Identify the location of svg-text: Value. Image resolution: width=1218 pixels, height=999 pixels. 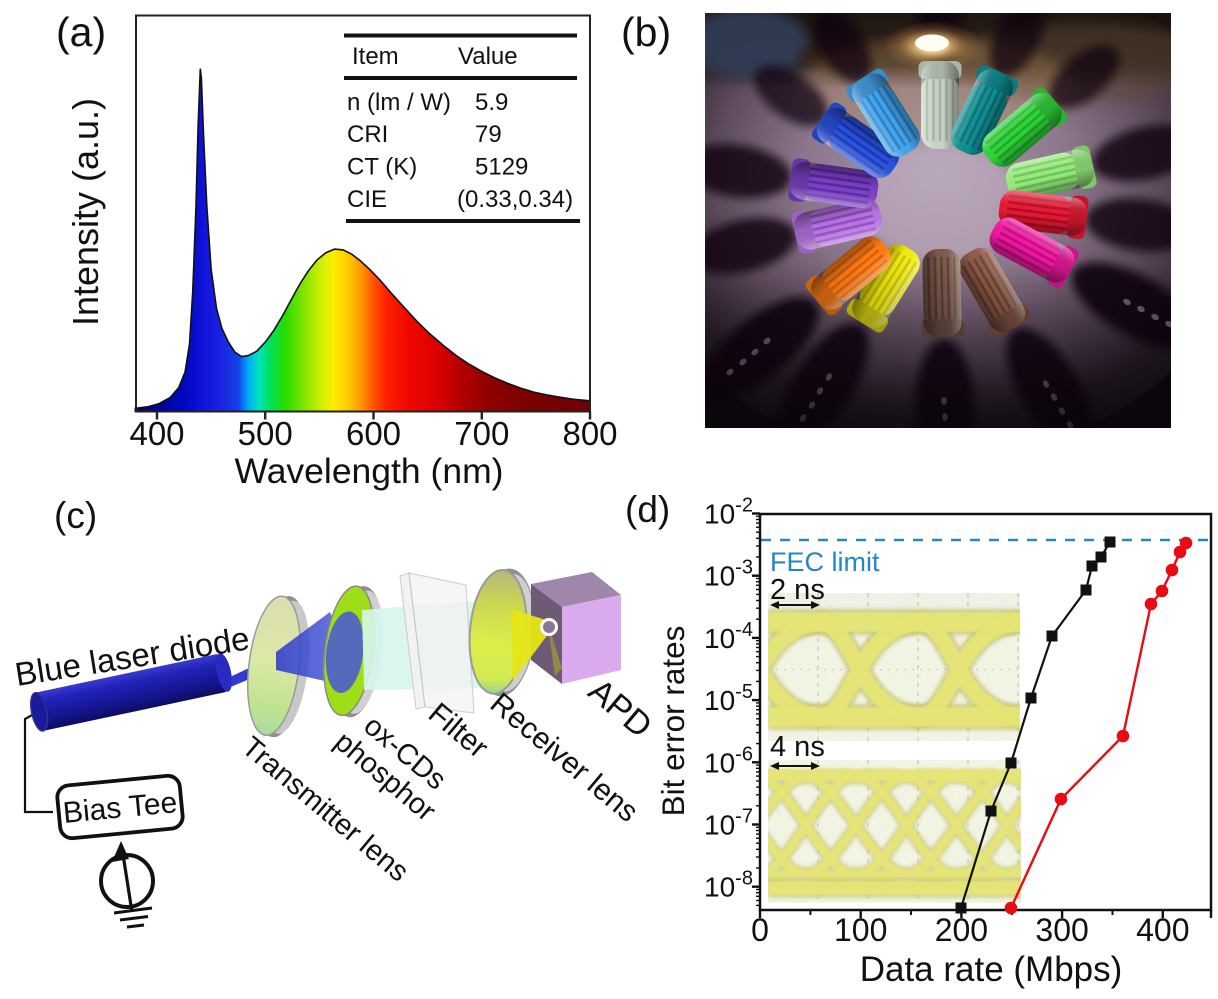
(488, 56).